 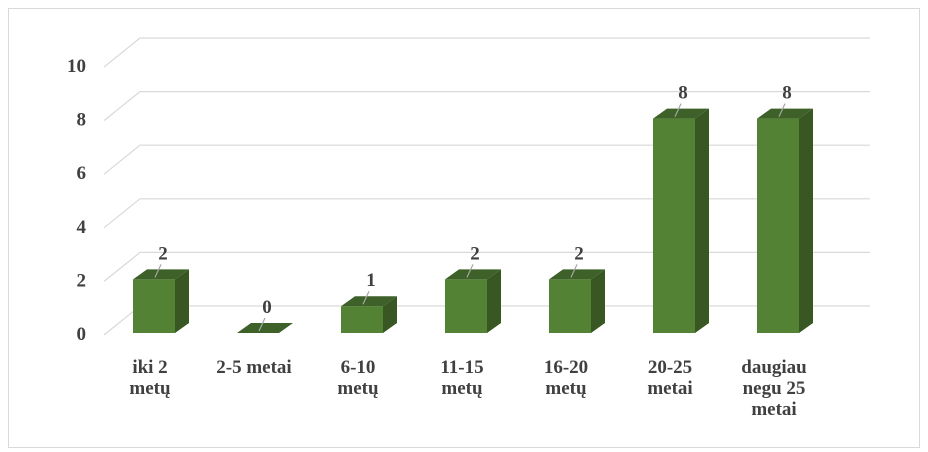 I want to click on x-tick-label-line: 20-25, so click(x=670, y=367).